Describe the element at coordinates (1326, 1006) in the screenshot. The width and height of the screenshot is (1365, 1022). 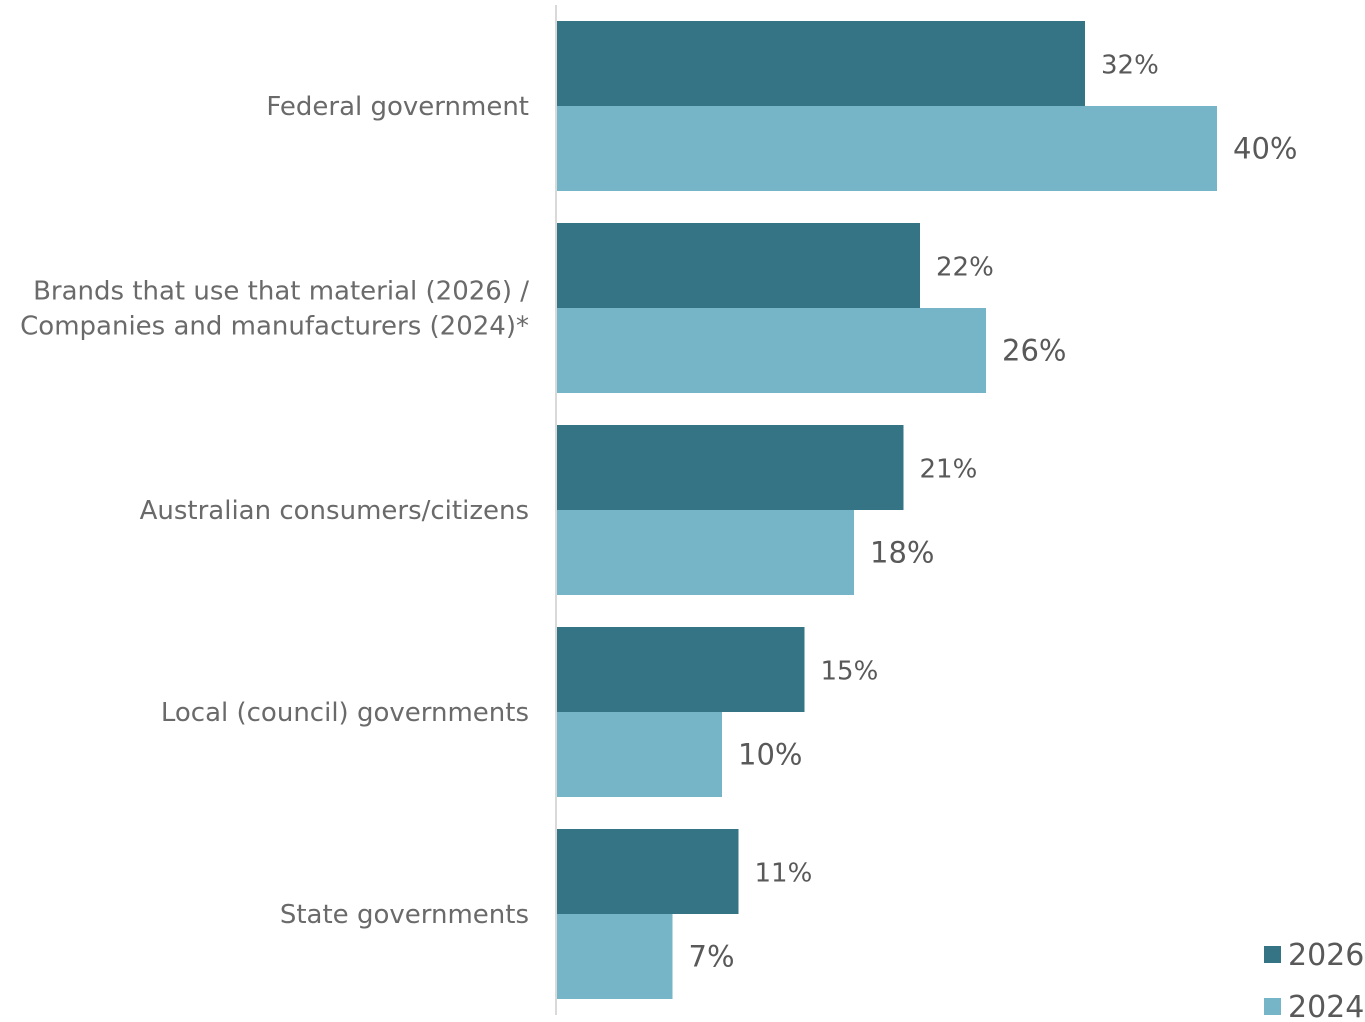
I see `legend-label: 2024` at that location.